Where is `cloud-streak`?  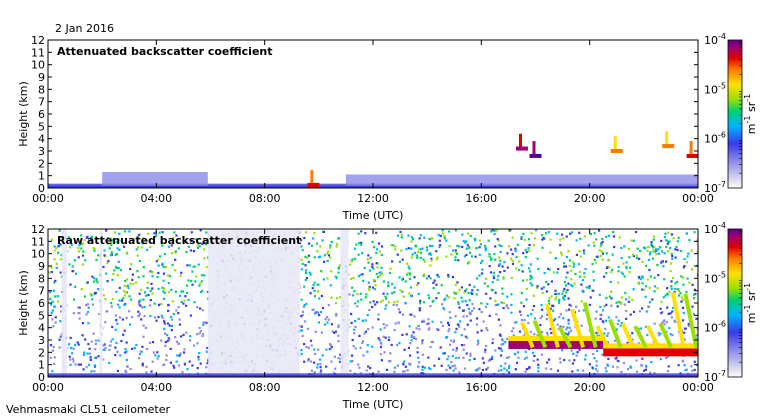
cloud-streak is located at coordinates (527, 335).